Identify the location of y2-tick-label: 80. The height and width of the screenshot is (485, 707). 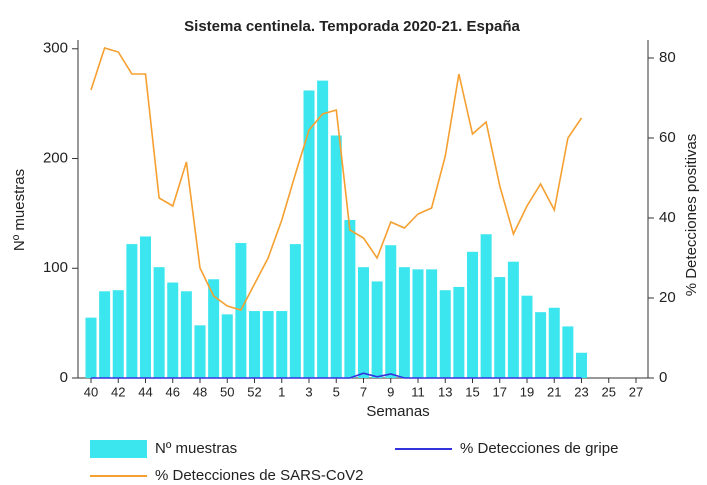
(667, 57).